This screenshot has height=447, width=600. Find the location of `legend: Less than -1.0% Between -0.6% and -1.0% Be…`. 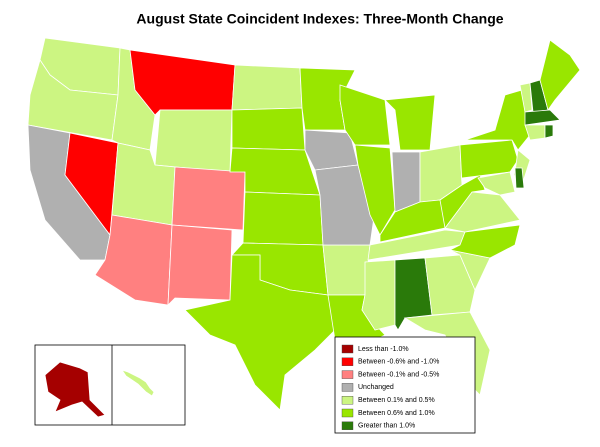

legend: Less than -1.0% Between -0.6% and -1.0% Be… is located at coordinates (390, 387).